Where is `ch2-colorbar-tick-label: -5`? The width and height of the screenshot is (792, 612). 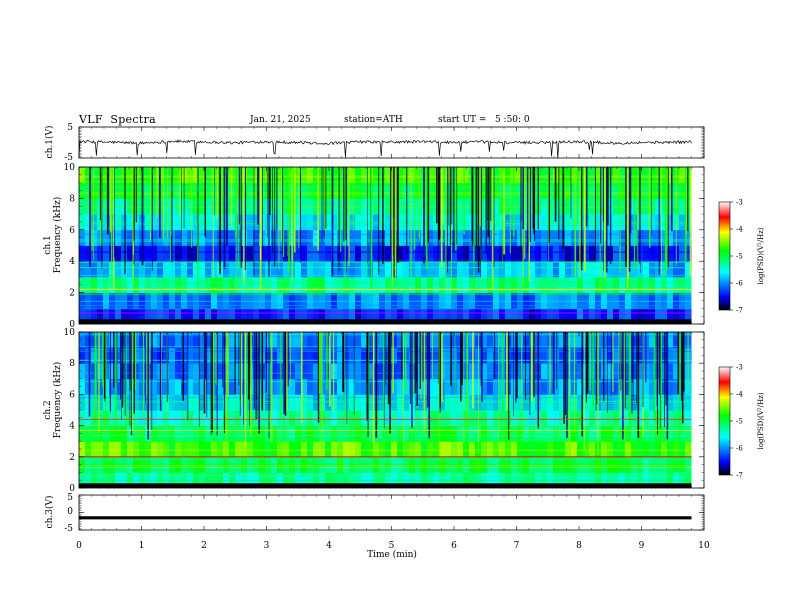
ch2-colorbar-tick-label: -5 is located at coordinates (739, 422).